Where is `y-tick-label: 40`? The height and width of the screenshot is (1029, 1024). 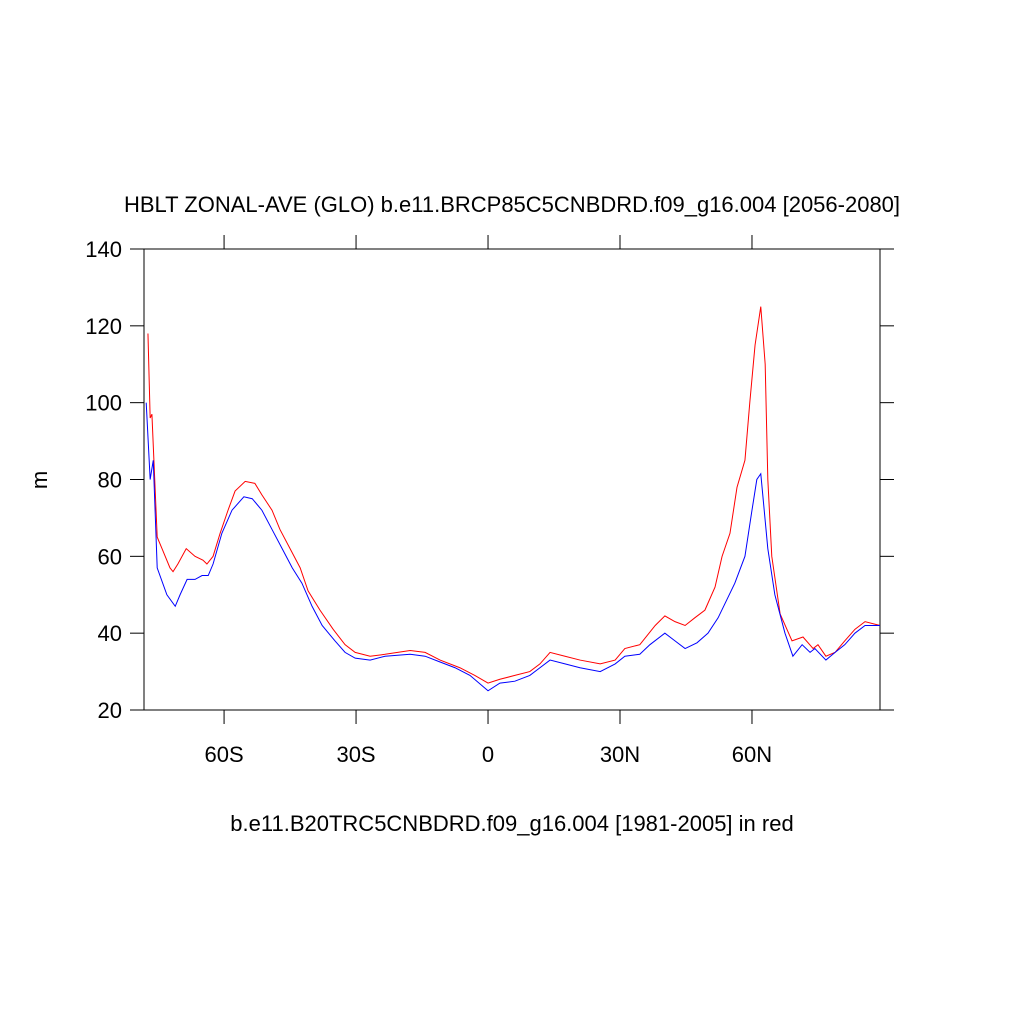 y-tick-label: 40 is located at coordinates (110, 633).